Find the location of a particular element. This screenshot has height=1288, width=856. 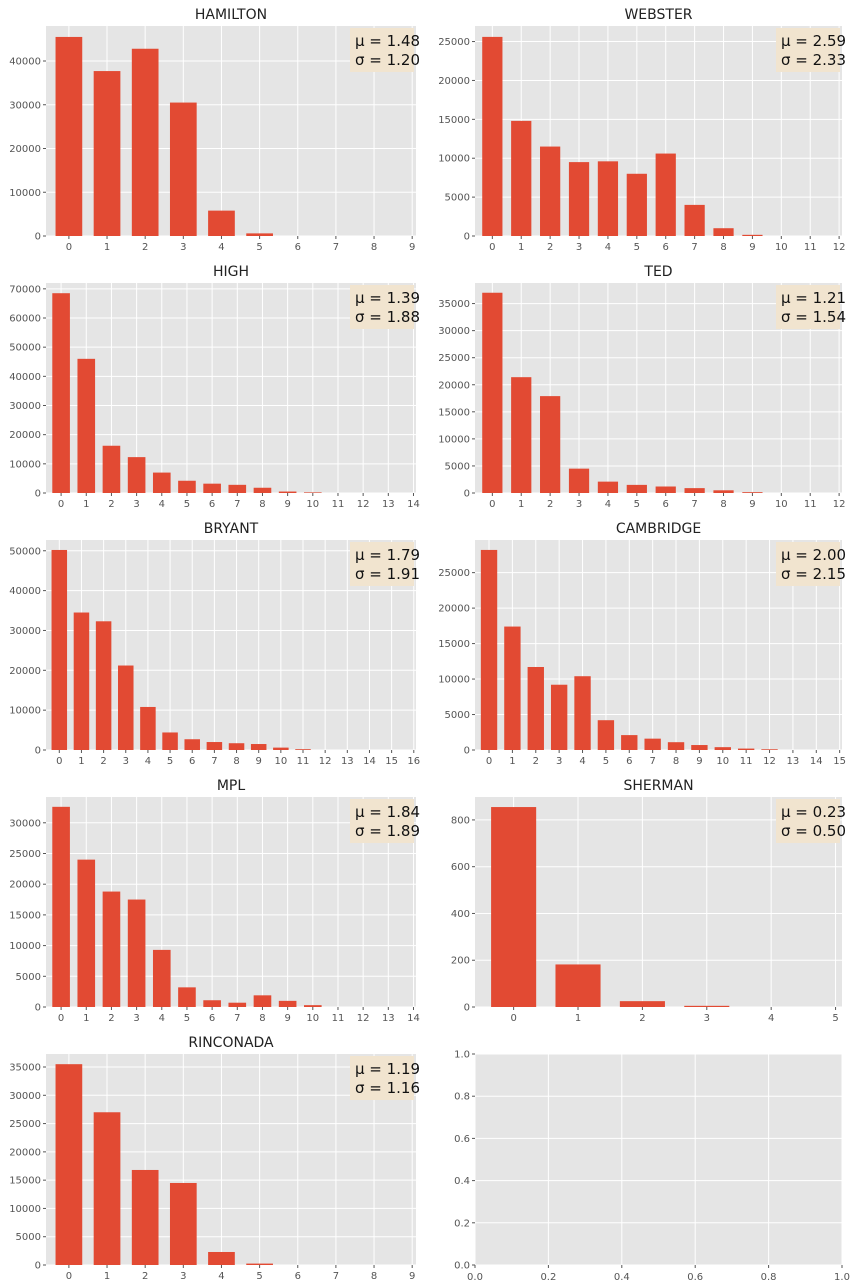

subplot-title: HIGH is located at coordinates (231, 272).